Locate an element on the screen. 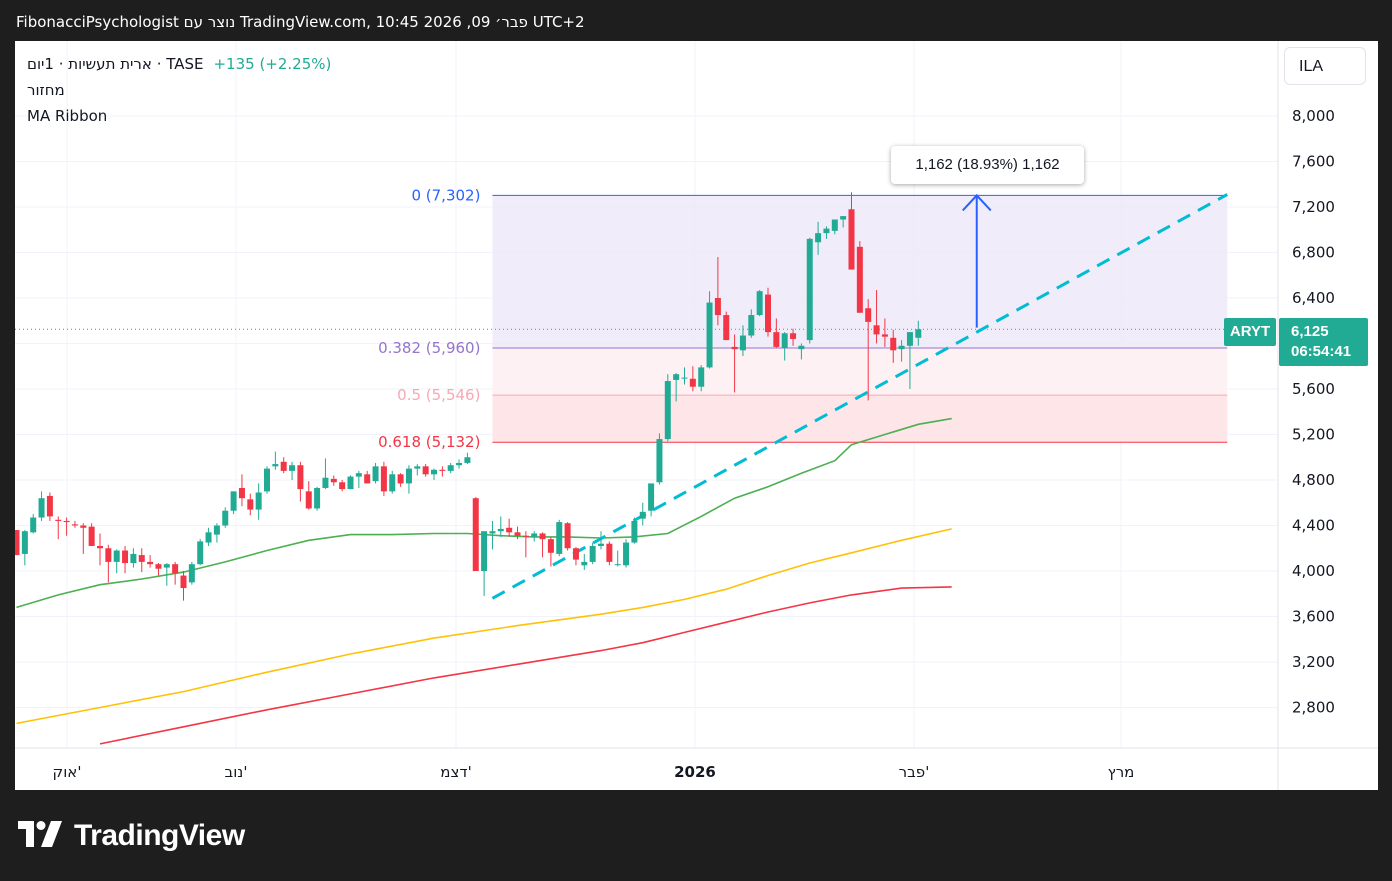 Image resolution: width=1392 pixels, height=881 pixels. price-axis-tick-label: 4,000 is located at coordinates (1313, 571).